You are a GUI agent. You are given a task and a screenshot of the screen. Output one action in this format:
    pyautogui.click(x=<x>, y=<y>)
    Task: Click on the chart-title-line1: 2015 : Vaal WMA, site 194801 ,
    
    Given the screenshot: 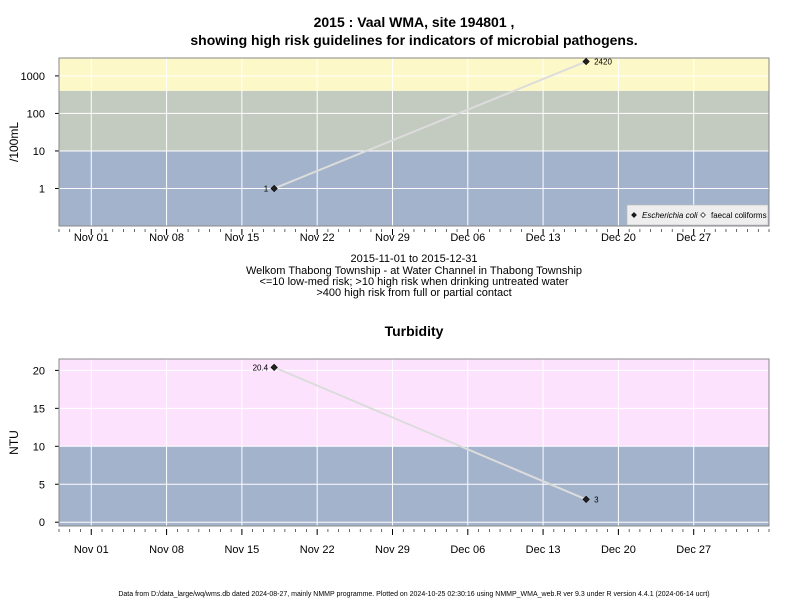 What is the action you would take?
    pyautogui.click(x=414, y=22)
    